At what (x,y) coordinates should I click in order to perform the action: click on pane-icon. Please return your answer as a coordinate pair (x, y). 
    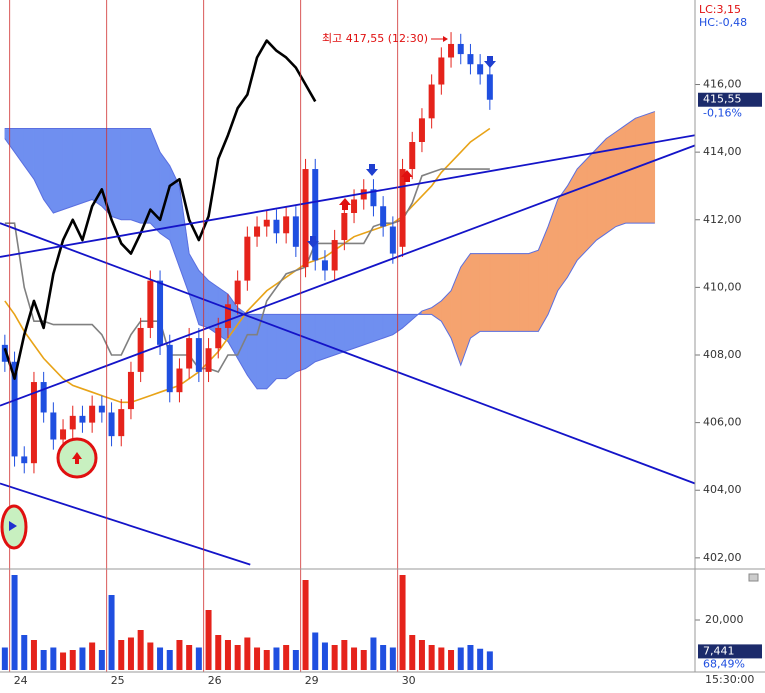
    Looking at the image, I should click on (753, 577).